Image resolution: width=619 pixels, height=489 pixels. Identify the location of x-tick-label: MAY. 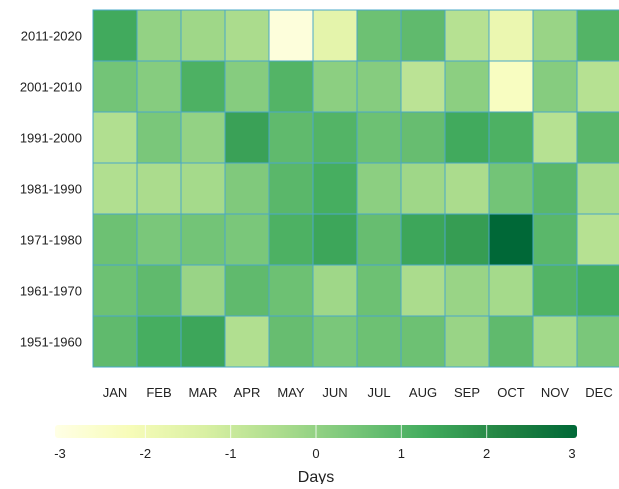
(291, 392).